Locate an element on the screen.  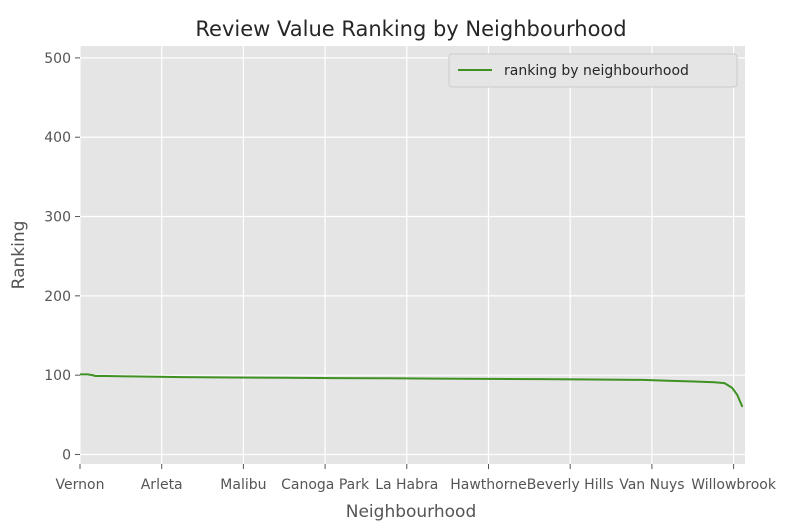
x-tick-label: Van Nuys is located at coordinates (651, 485).